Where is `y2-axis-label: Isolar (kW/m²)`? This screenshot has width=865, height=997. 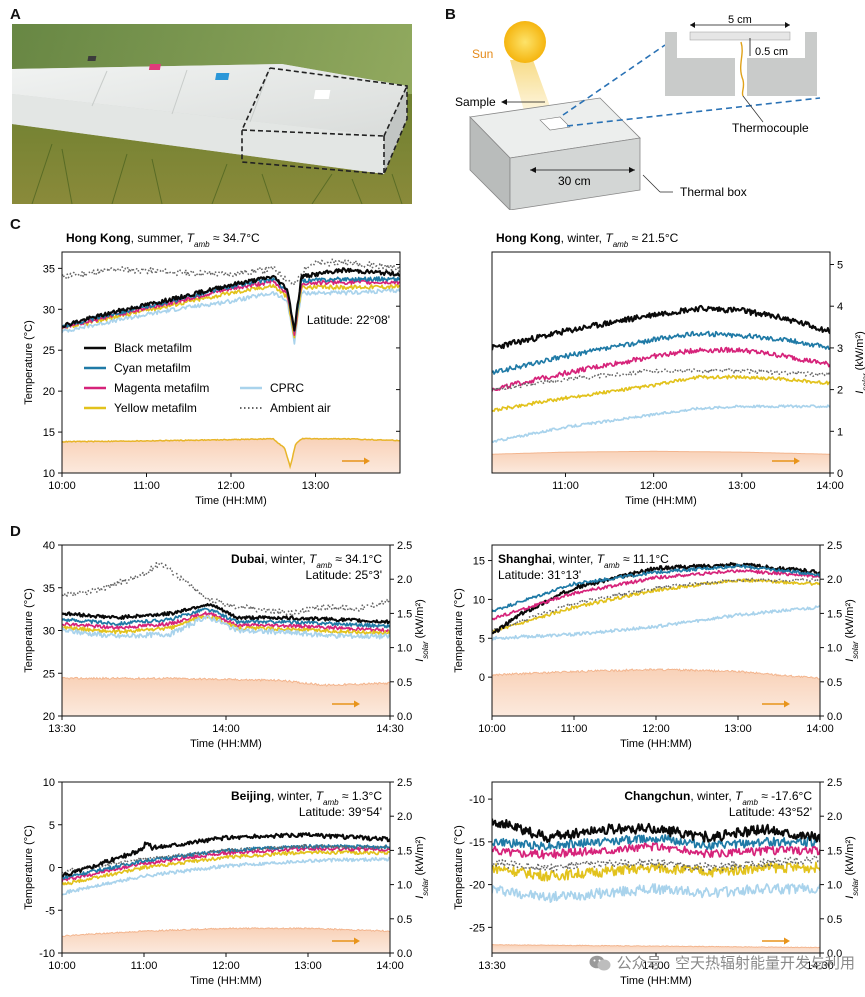
y2-axis-label: Isolar (kW/m²) is located at coordinates (422, 867).